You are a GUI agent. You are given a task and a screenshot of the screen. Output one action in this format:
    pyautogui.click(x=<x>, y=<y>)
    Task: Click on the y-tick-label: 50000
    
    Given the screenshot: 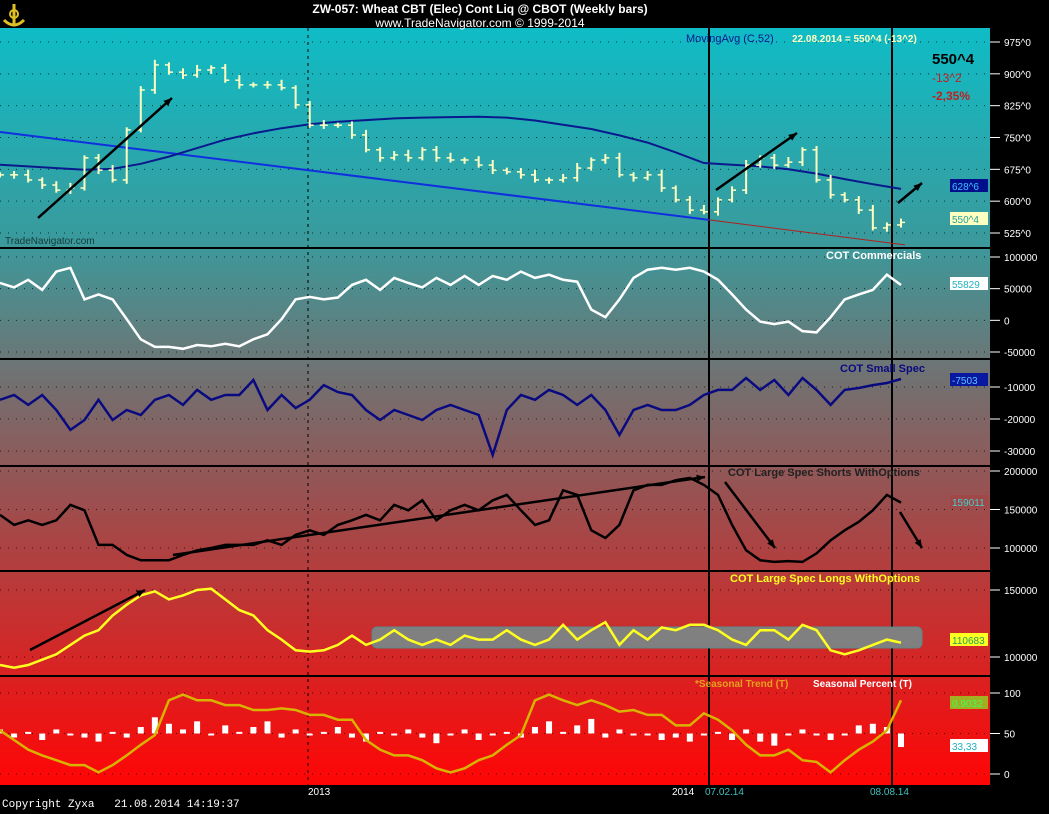 What is the action you would take?
    pyautogui.click(x=1018, y=290)
    